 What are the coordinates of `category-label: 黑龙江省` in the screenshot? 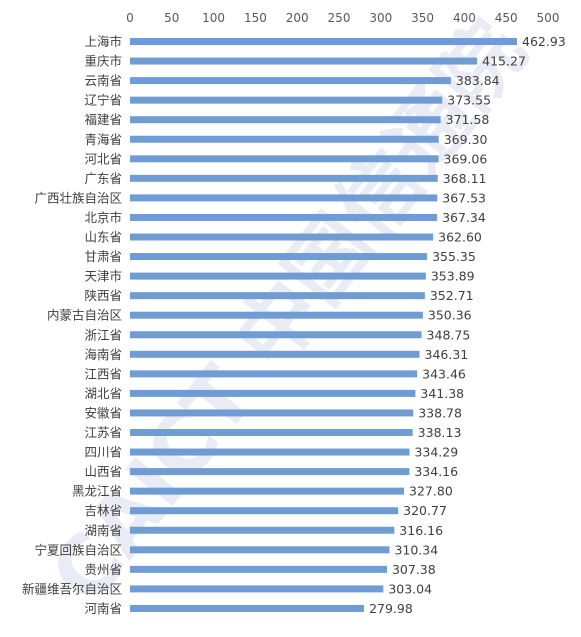 It's located at (97, 491).